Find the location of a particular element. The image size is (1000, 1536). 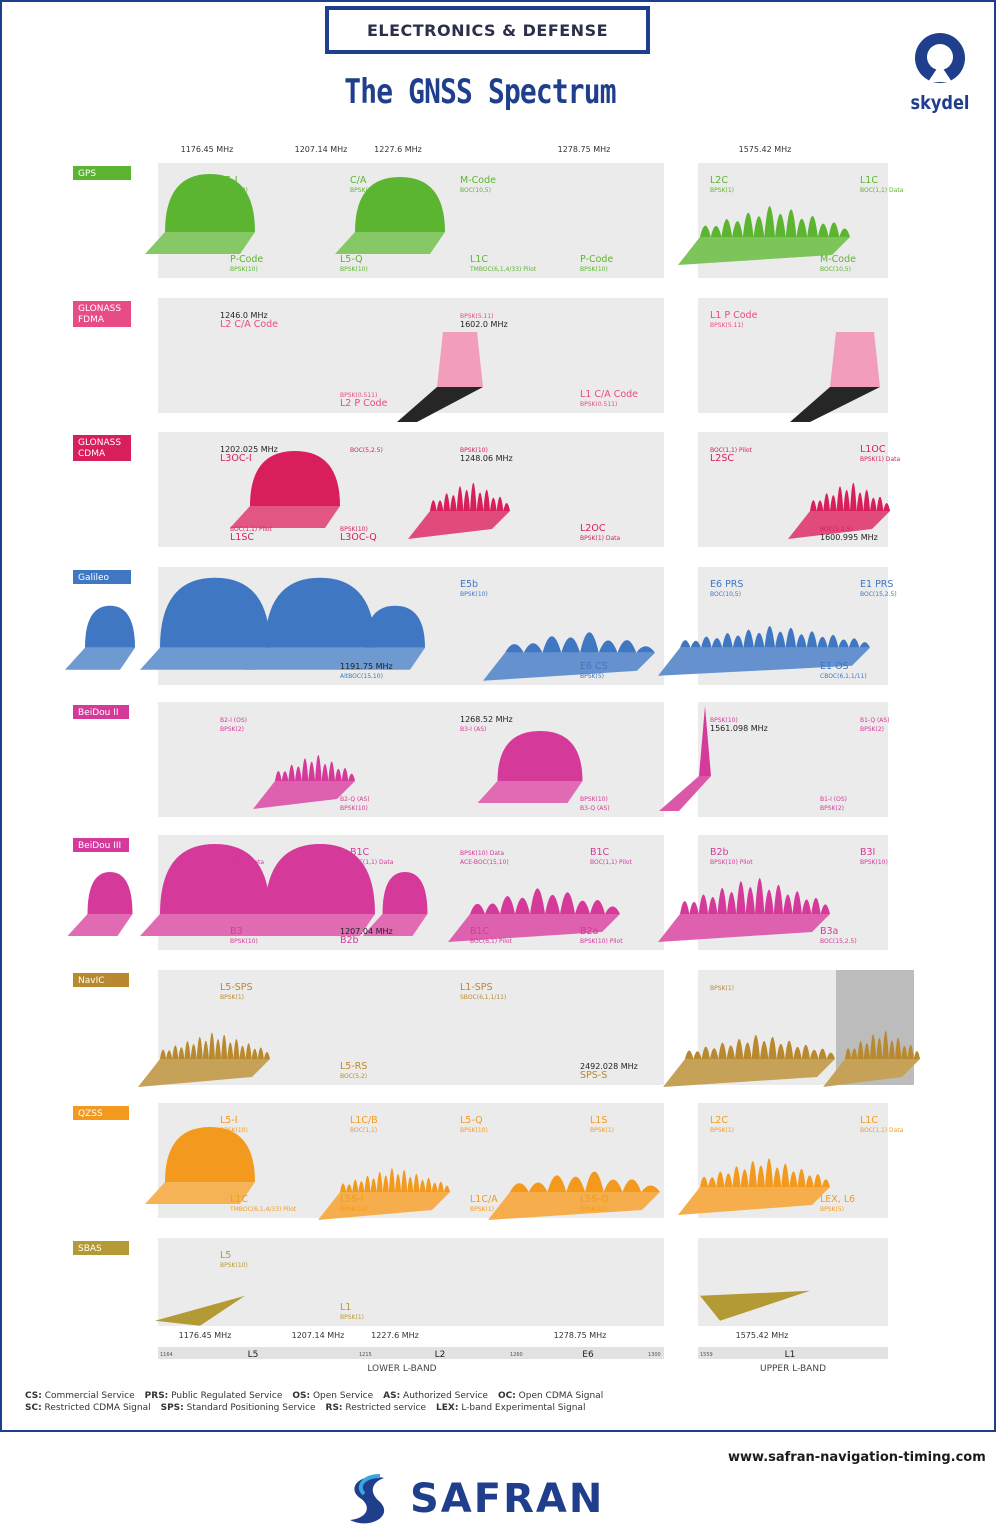

frequency-label: 1191.75 MHz is located at coordinates (366, 666).